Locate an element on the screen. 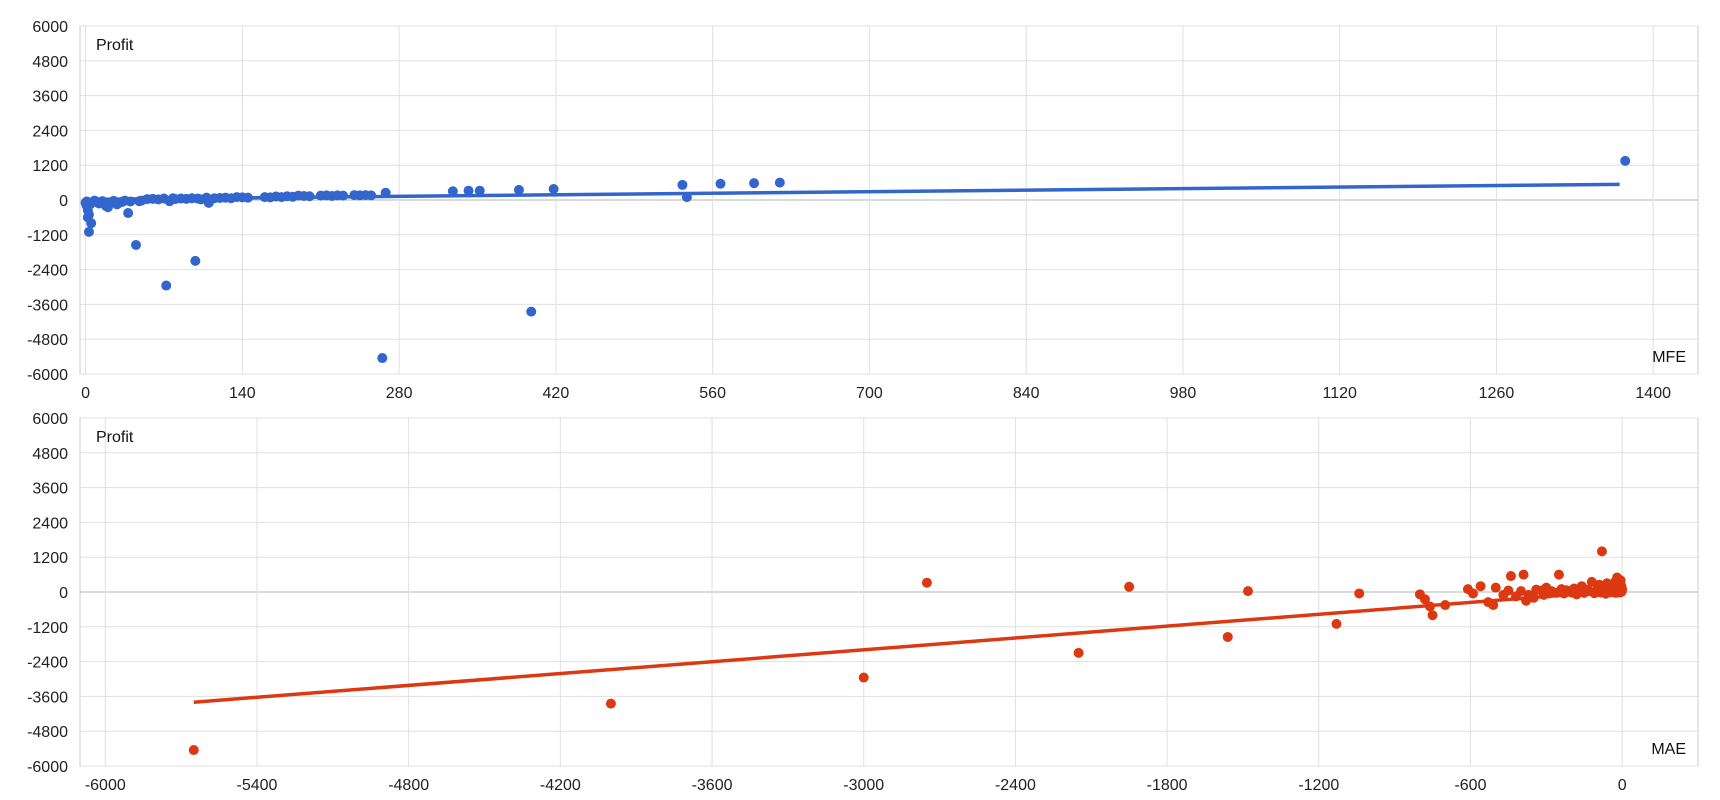 The width and height of the screenshot is (1720, 800). mae-x-tick-label: -4800 is located at coordinates (408, 785).